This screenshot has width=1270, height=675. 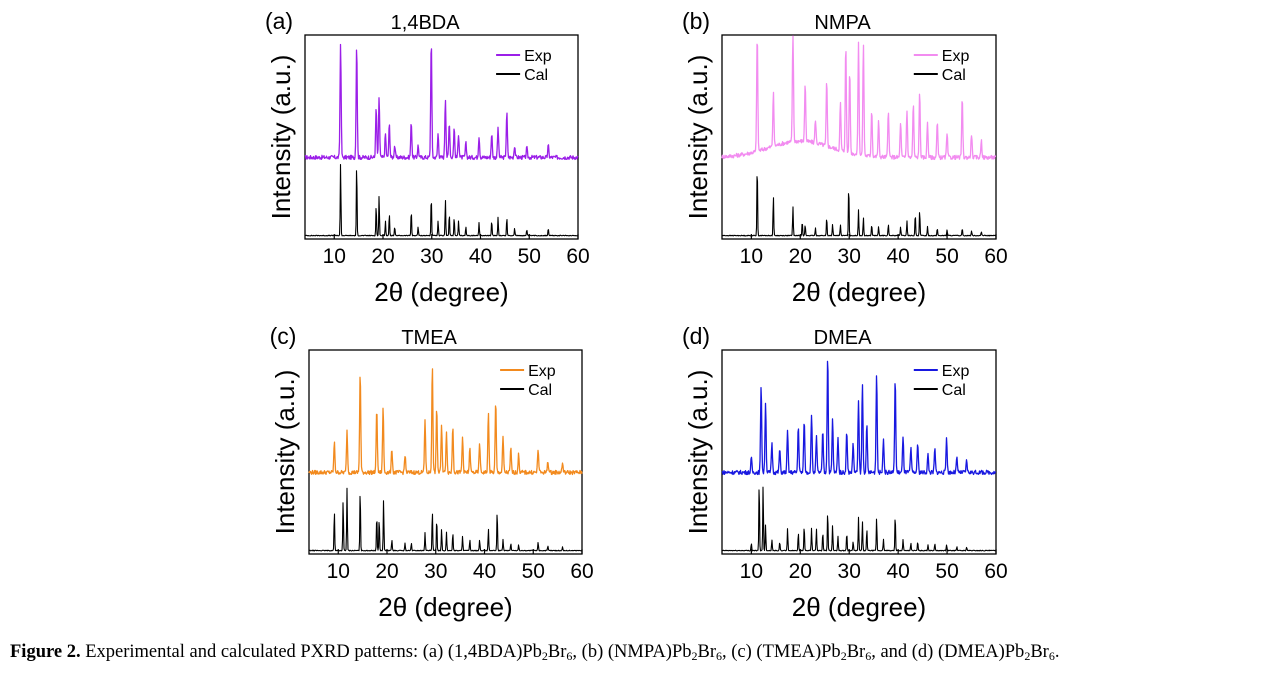 I want to click on caption-text-b: , (b) (NMPA)Pb, so click(x=632, y=652).